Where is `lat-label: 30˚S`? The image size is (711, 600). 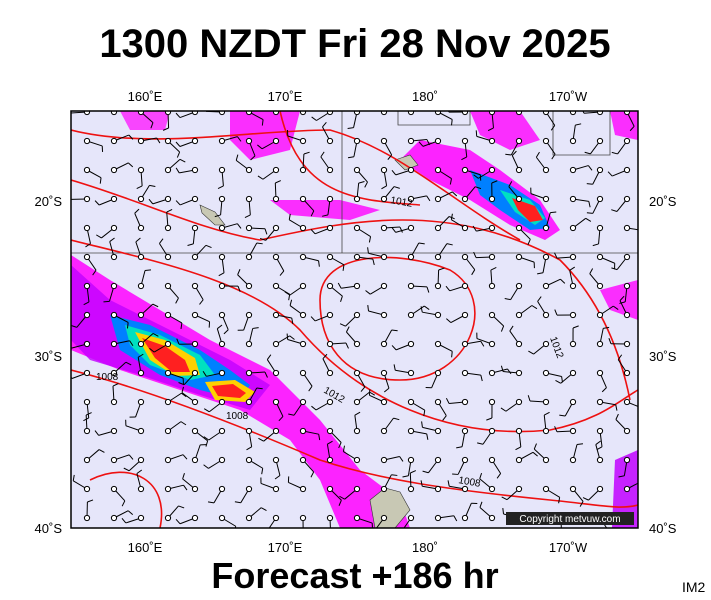 lat-label: 30˚S is located at coordinates (663, 356).